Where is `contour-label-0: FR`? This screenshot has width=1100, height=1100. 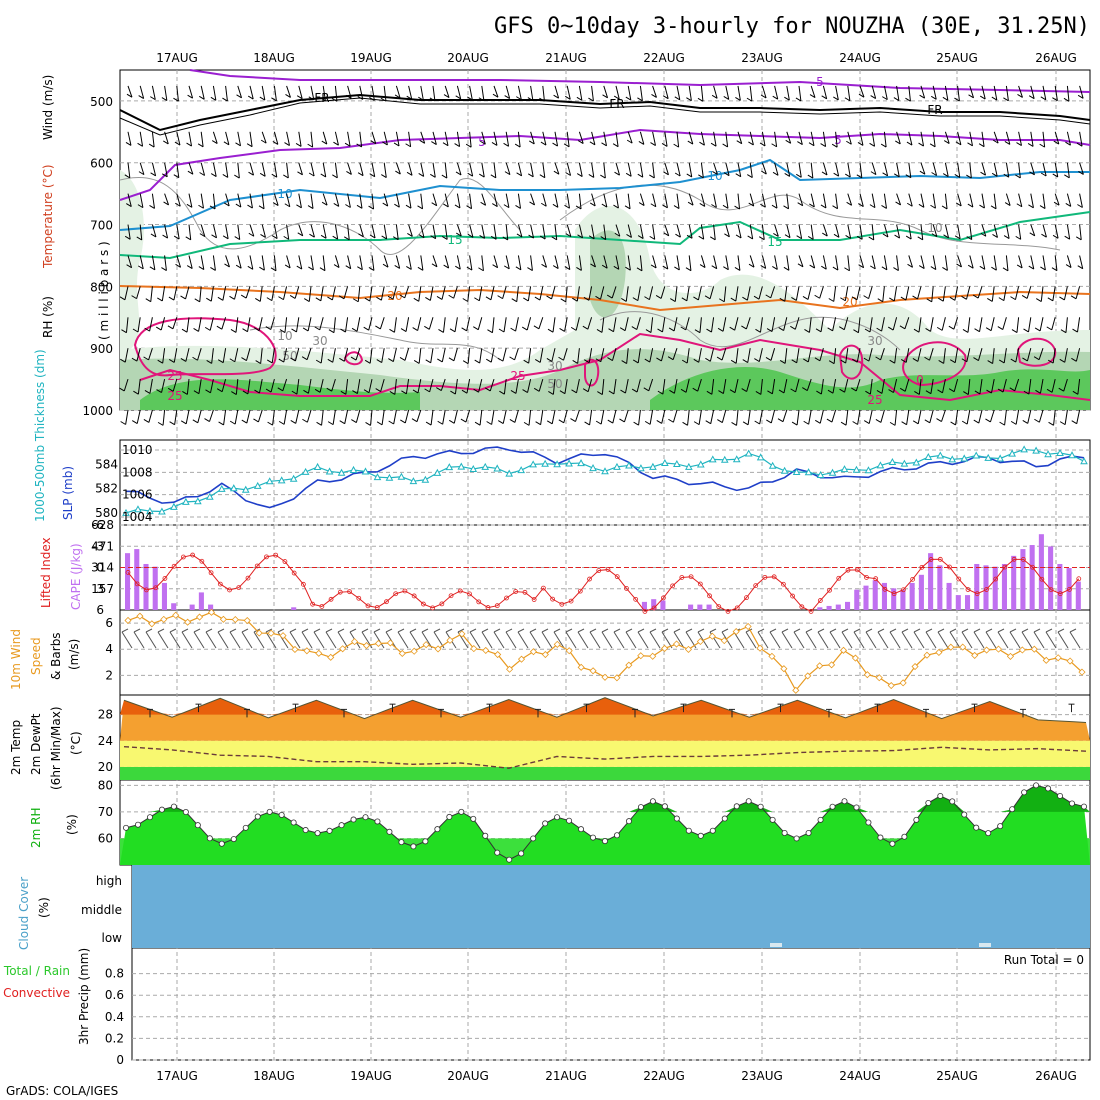
contour-label-0: FR is located at coordinates (321, 98).